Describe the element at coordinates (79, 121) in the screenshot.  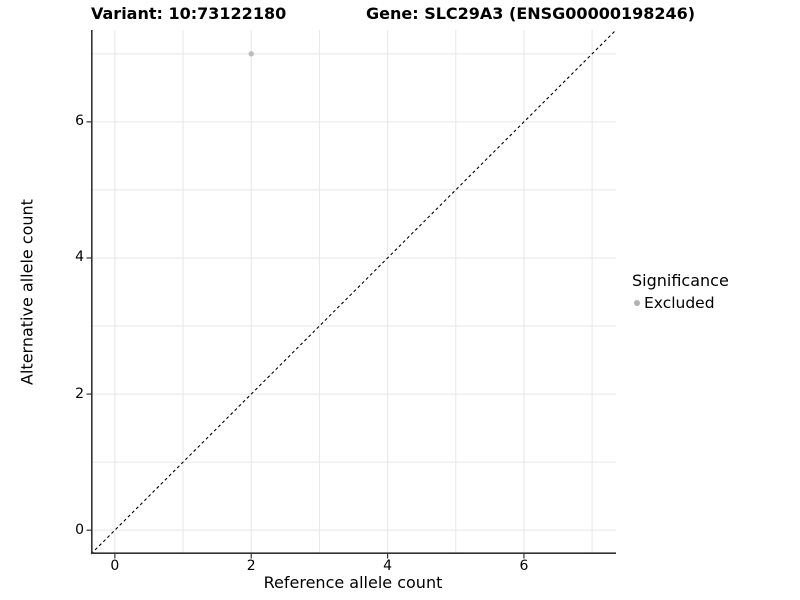
I see `y-tick-label: 6` at that location.